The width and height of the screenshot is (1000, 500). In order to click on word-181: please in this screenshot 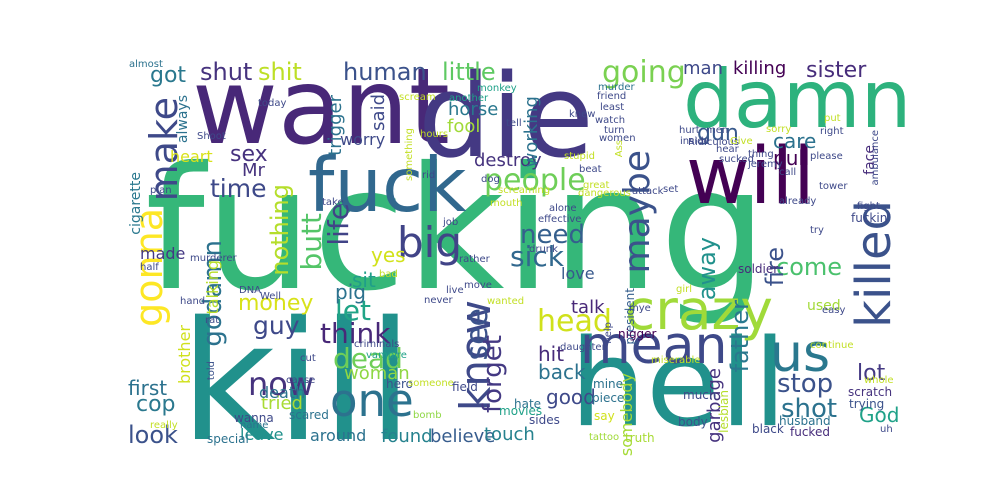, I will do `click(826, 156)`.